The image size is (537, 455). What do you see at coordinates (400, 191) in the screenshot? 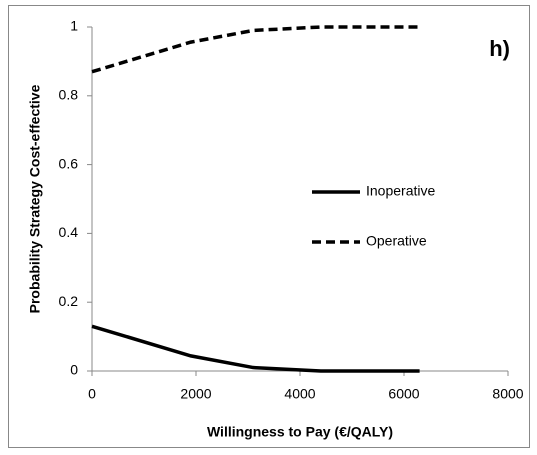
I see `legend-label: Inoperative` at bounding box center [400, 191].